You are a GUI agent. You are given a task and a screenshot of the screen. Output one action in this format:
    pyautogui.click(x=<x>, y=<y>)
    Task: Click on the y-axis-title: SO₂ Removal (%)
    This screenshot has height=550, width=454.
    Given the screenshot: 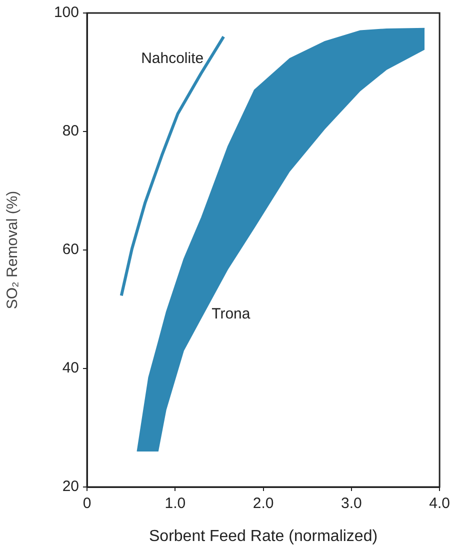 What is the action you would take?
    pyautogui.click(x=13, y=250)
    